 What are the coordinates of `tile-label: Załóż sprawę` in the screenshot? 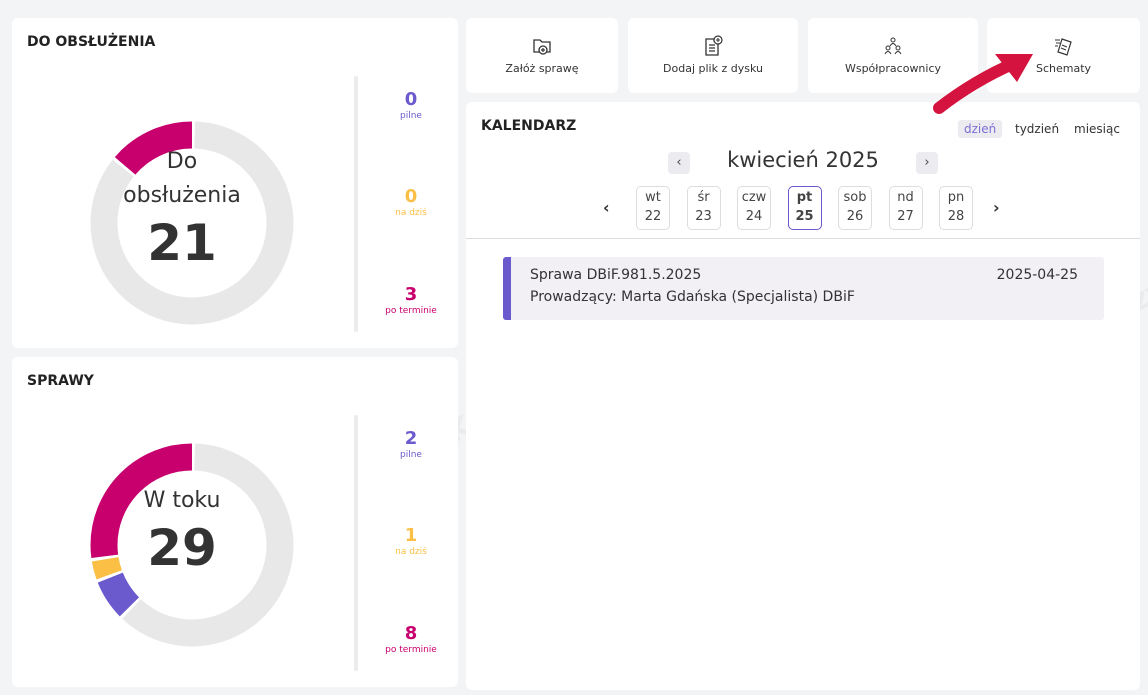 It's located at (542, 68).